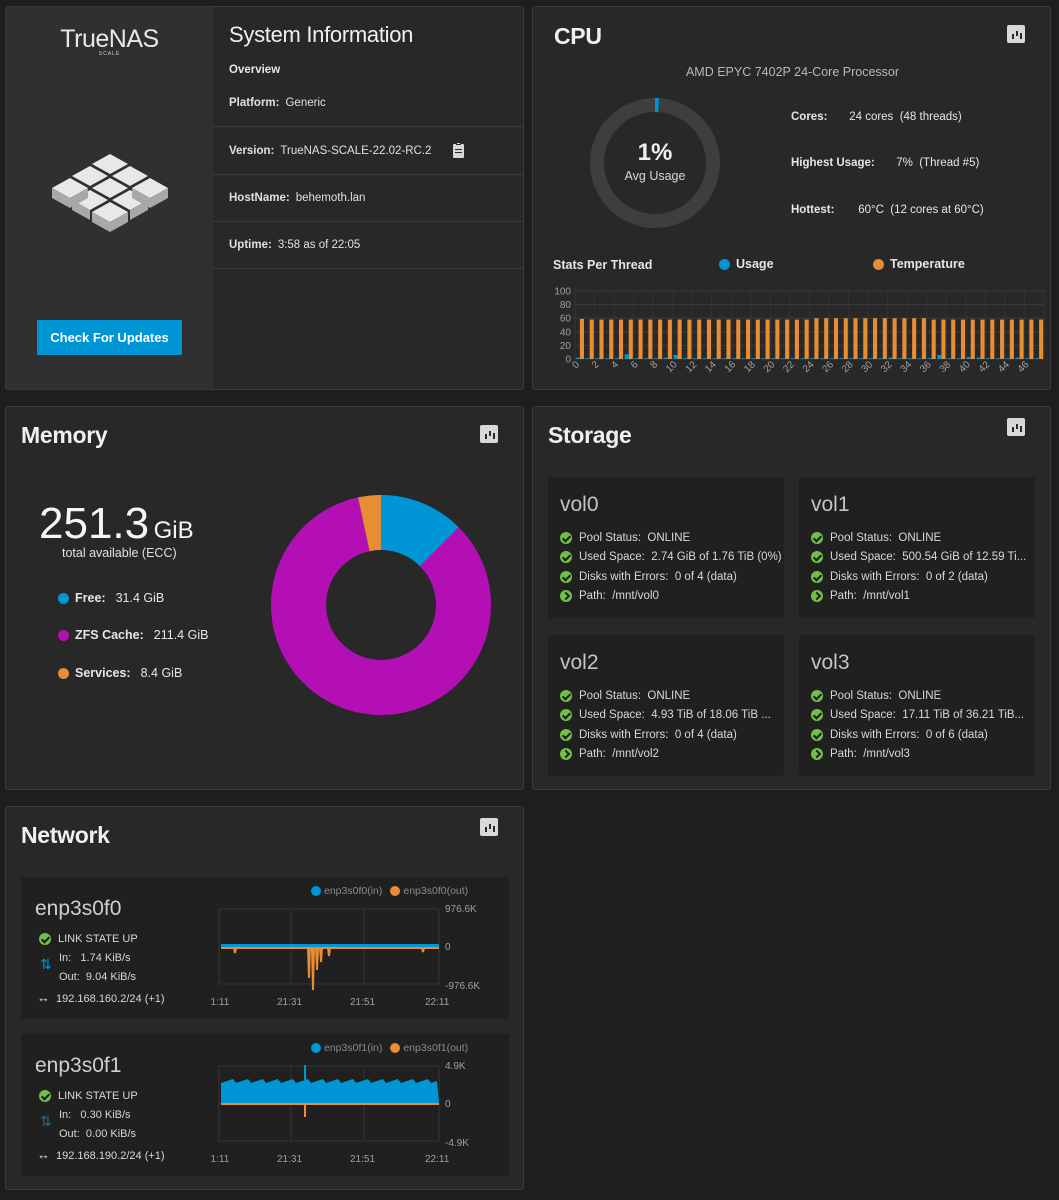 The image size is (1059, 1200). Describe the element at coordinates (316, 891) in the screenshot. I see `net-in-legend-dot` at that location.